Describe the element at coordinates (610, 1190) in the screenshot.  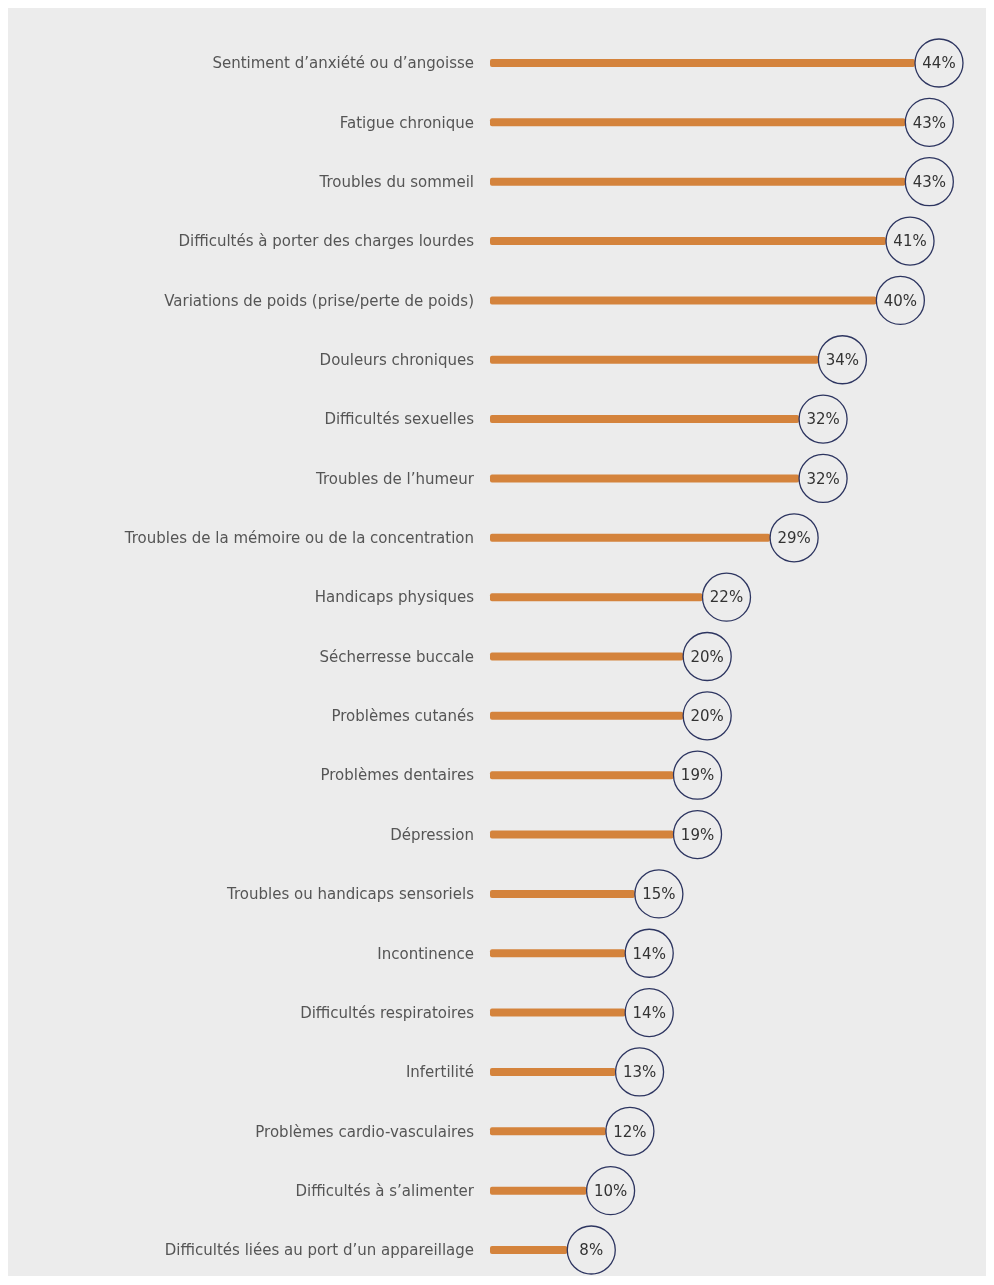
I see `data-label: 10%` at that location.